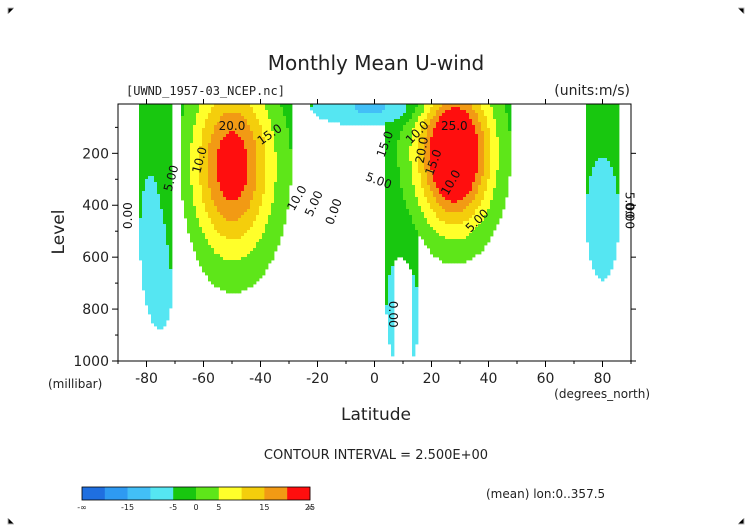 This screenshot has width=752, height=532. What do you see at coordinates (127, 507) in the screenshot?
I see `colorbar-tick-label: -15` at bounding box center [127, 507].